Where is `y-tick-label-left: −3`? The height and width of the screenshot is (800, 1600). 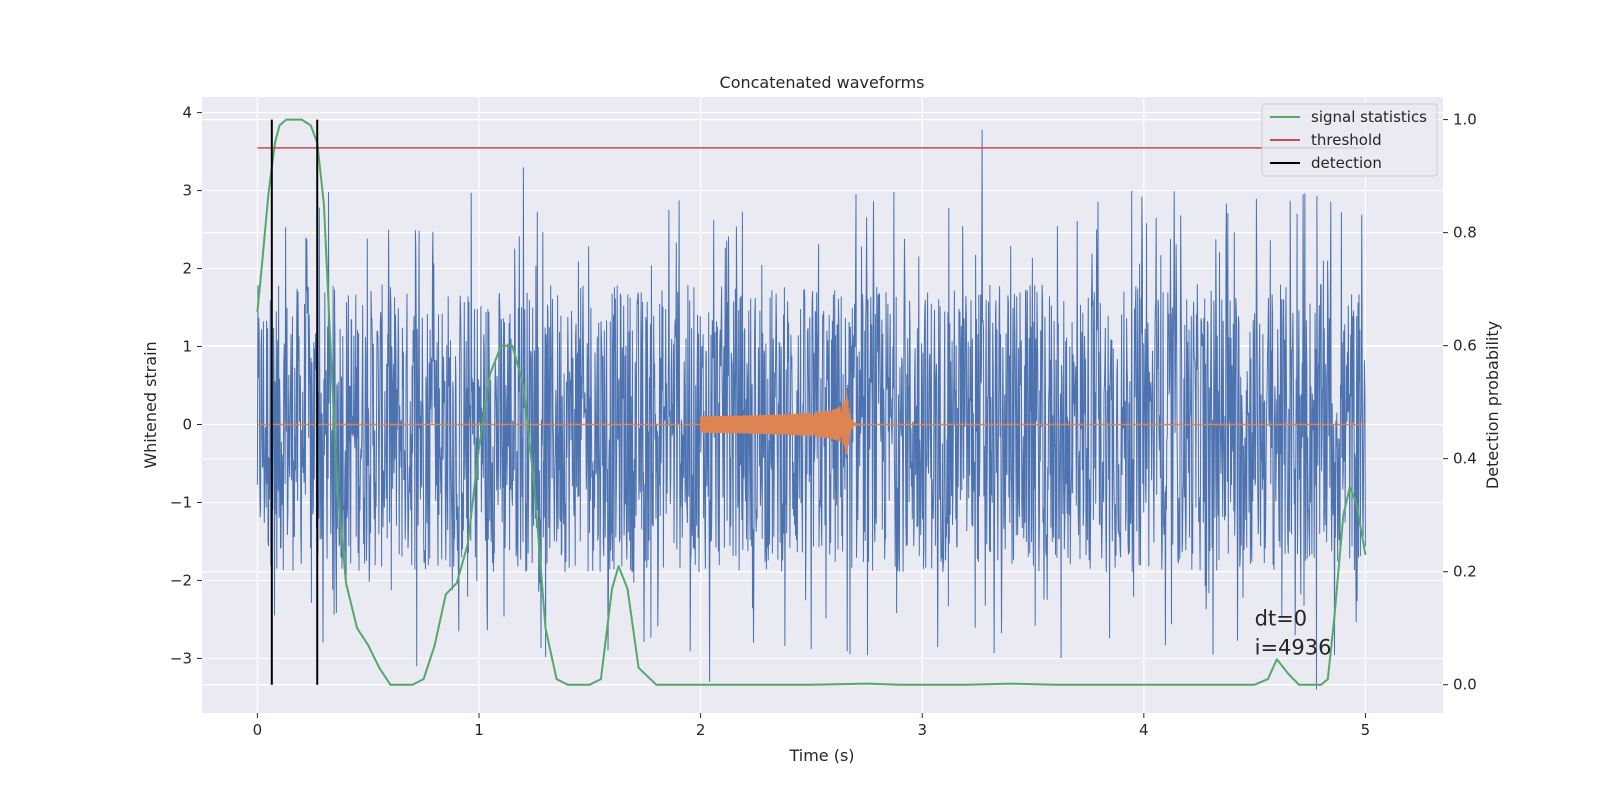
y-tick-label-left: −3 is located at coordinates (181, 658).